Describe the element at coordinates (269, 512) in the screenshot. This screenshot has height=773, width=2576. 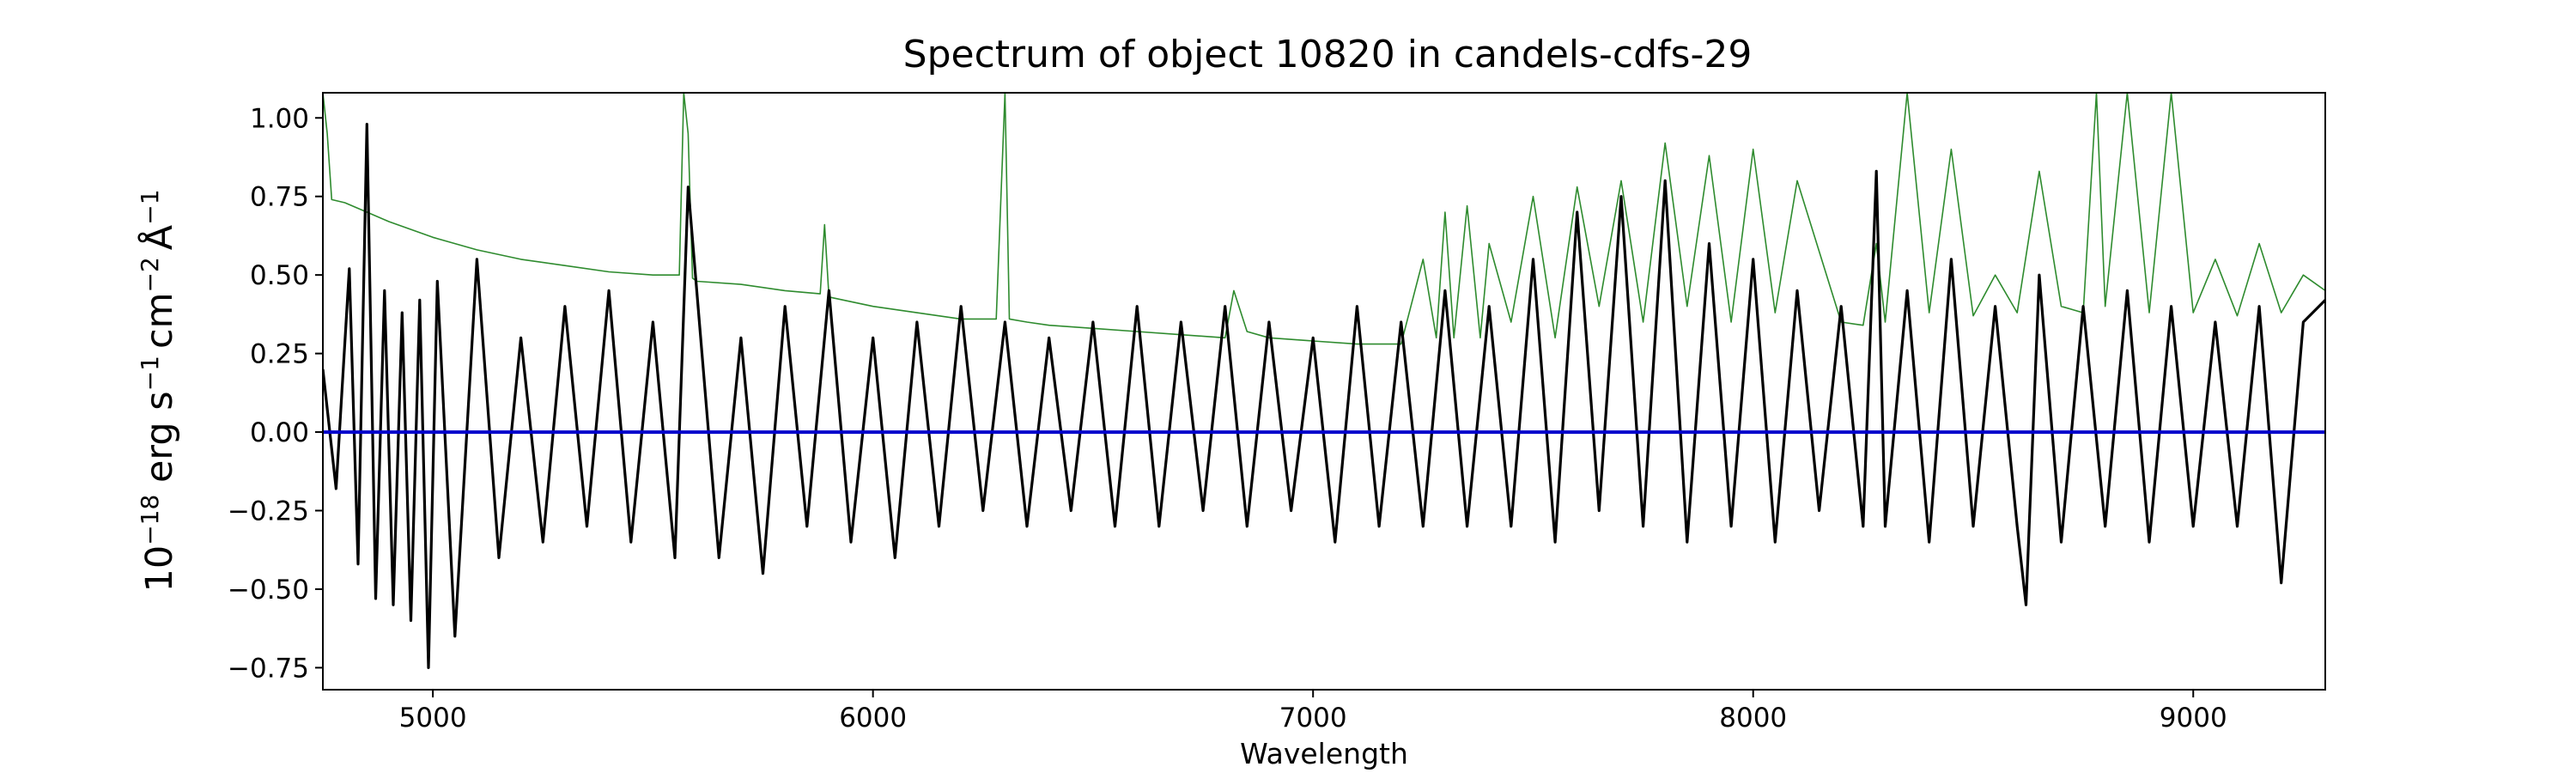
I see `y-tick-label: −0.25` at that location.